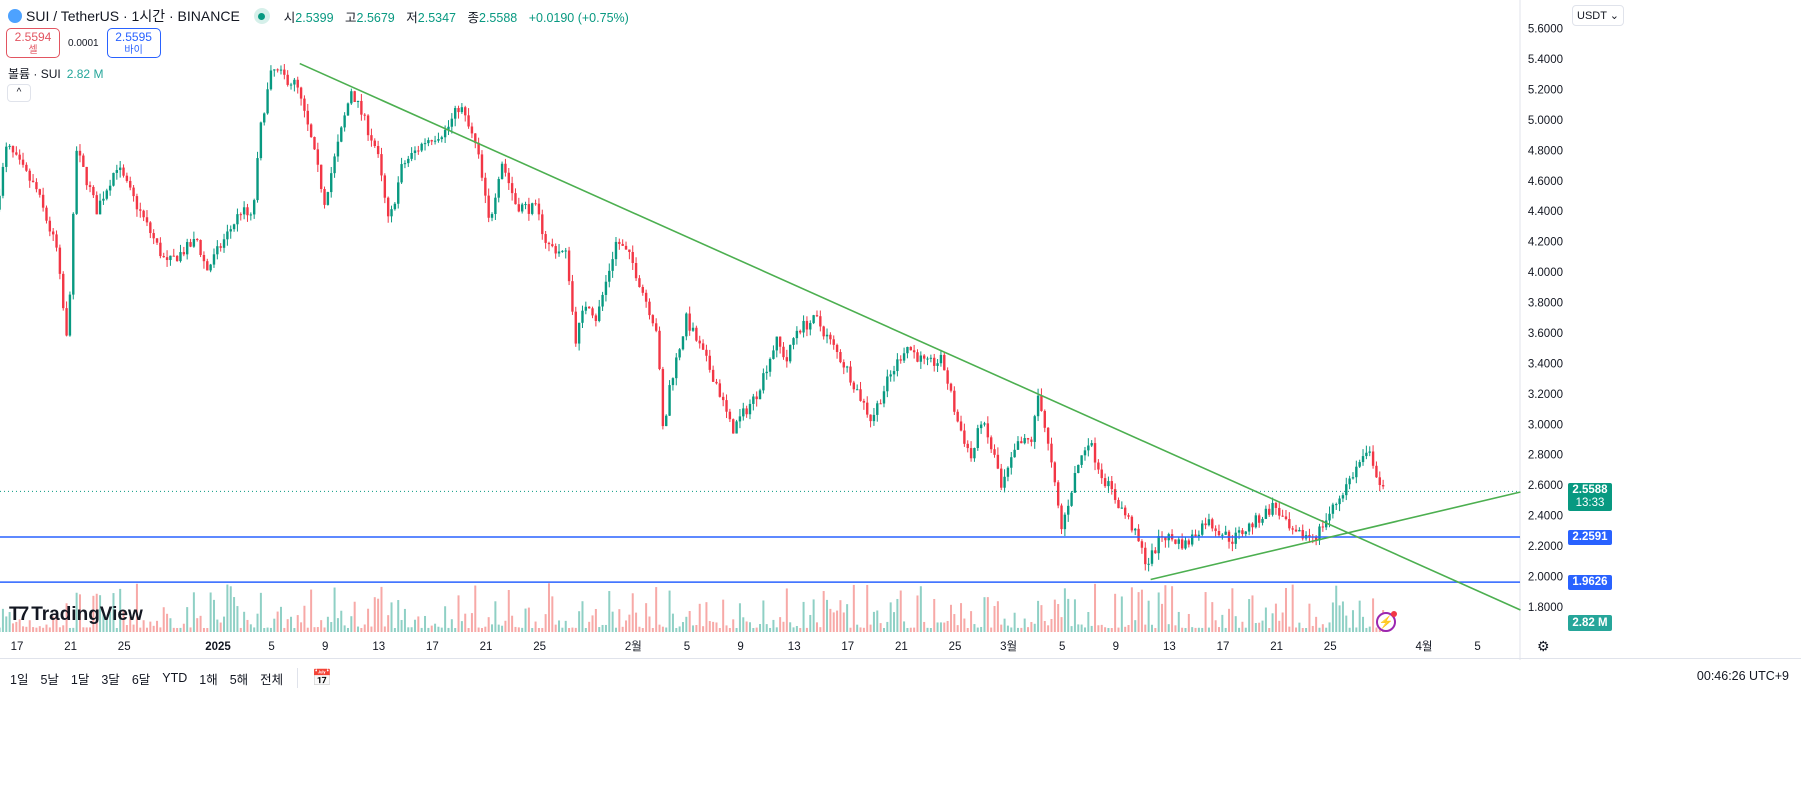 The width and height of the screenshot is (1801, 793). What do you see at coordinates (1386, 621) in the screenshot?
I see `lightning-alert-icon: ⚡` at bounding box center [1386, 621].